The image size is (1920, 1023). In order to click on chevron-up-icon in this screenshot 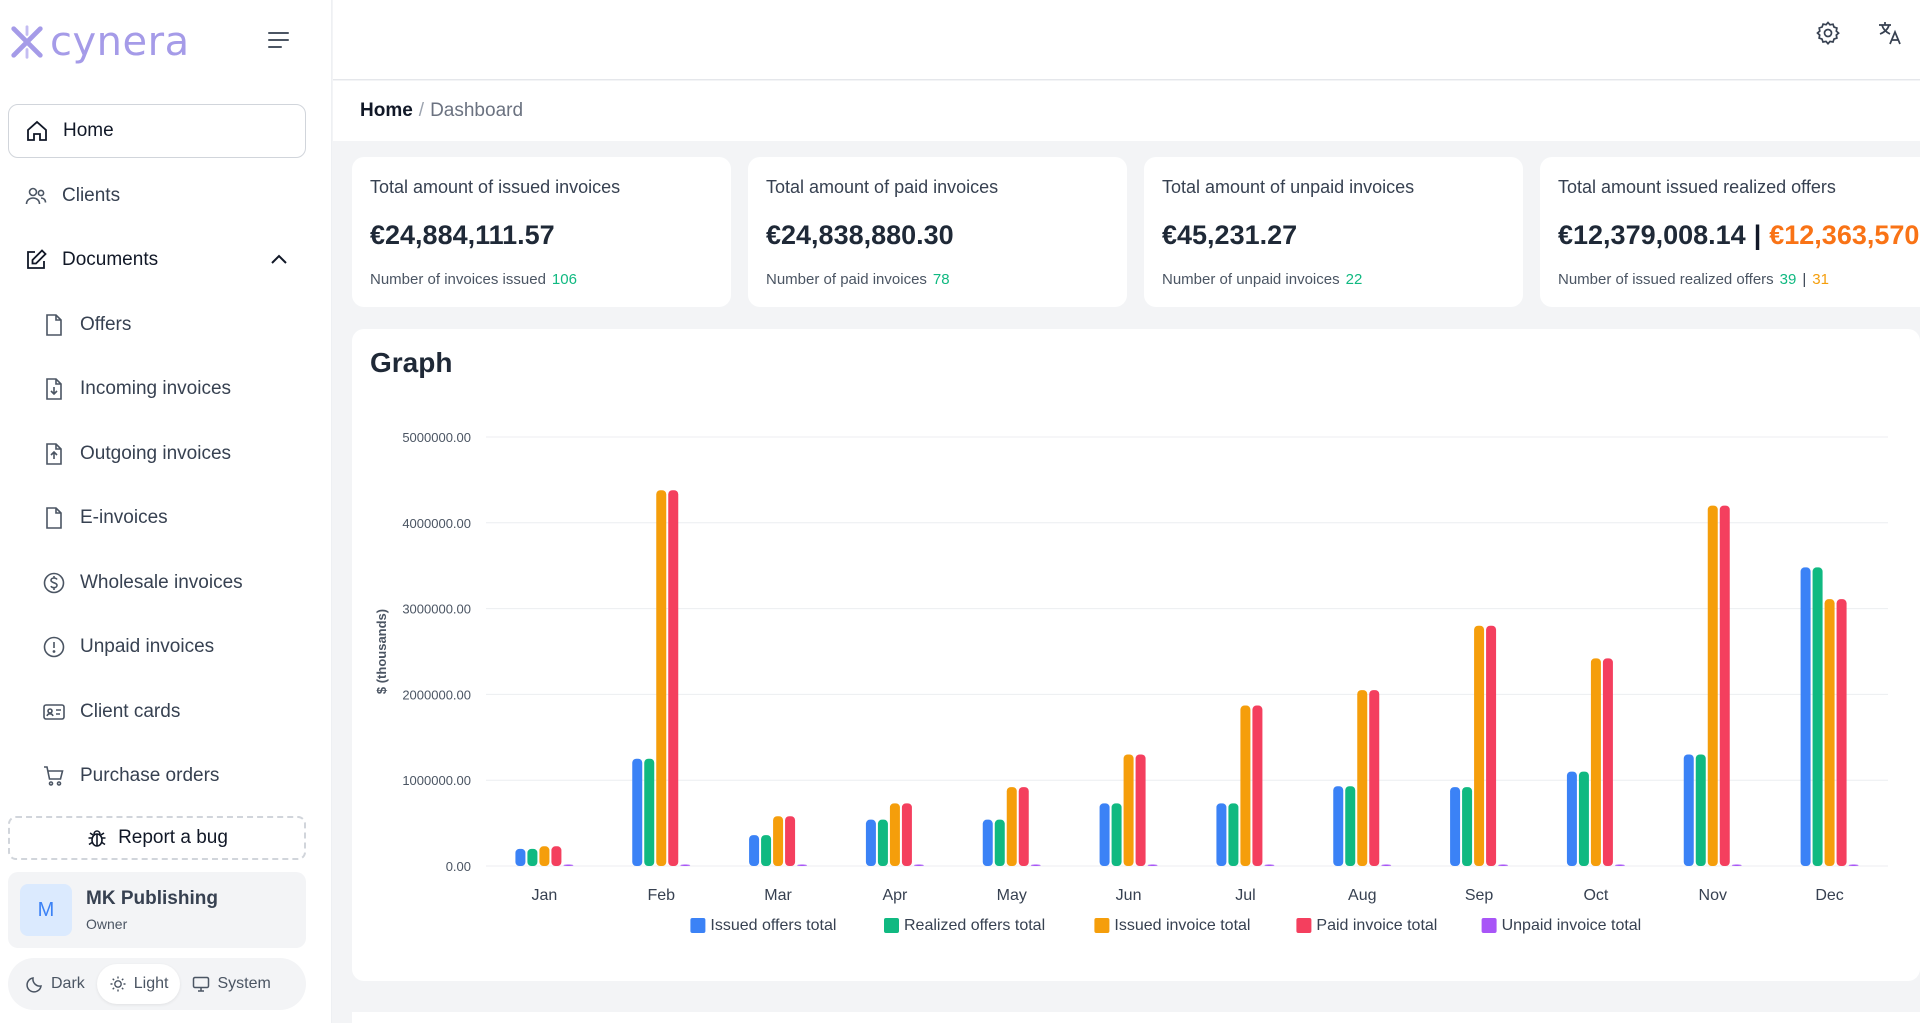, I will do `click(279, 260)`.